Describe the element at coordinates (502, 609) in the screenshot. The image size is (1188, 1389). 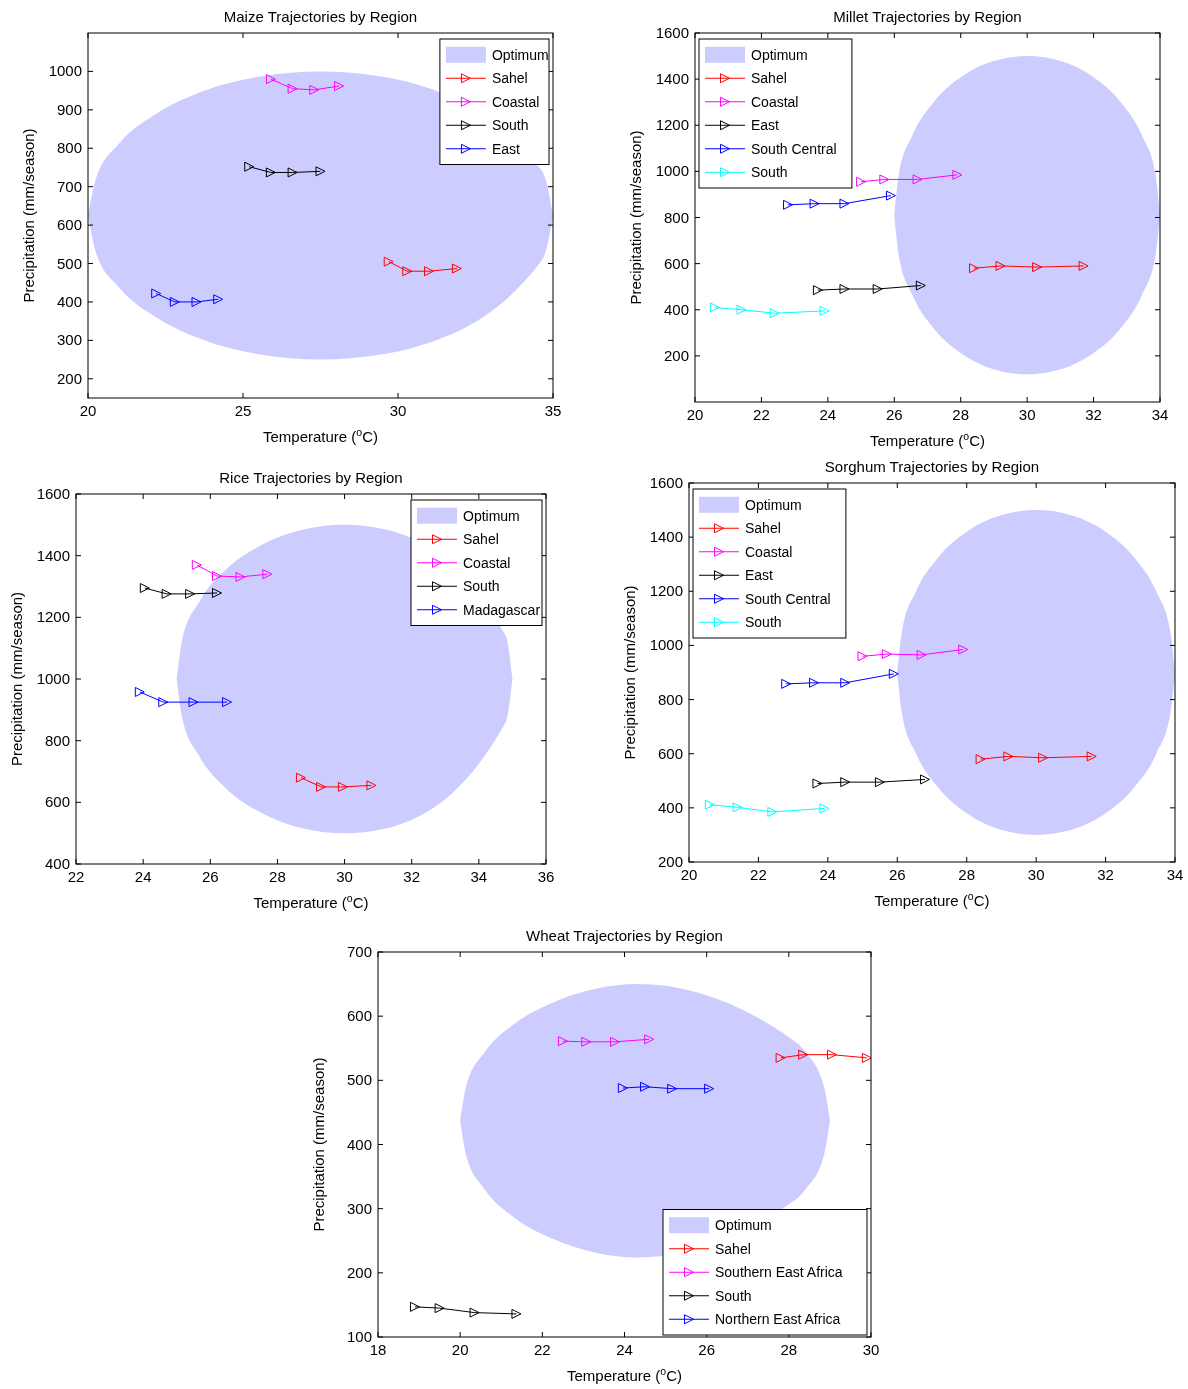
I see `legend-label: Madagascar` at that location.